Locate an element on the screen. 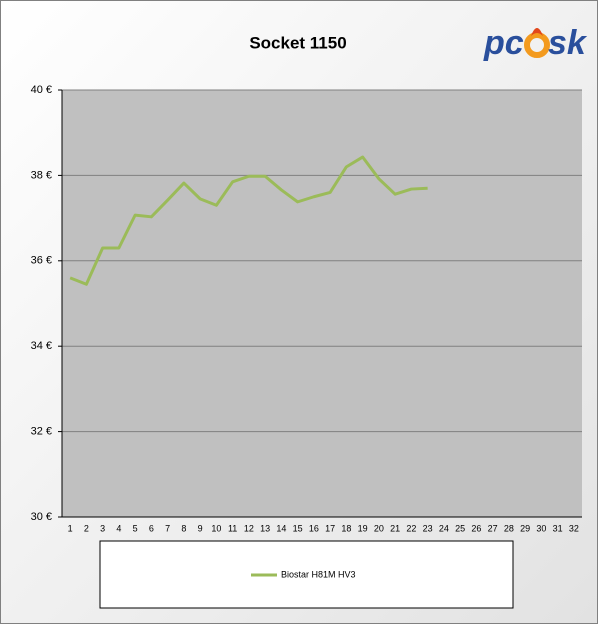  logo-flame is located at coordinates (537, 45).